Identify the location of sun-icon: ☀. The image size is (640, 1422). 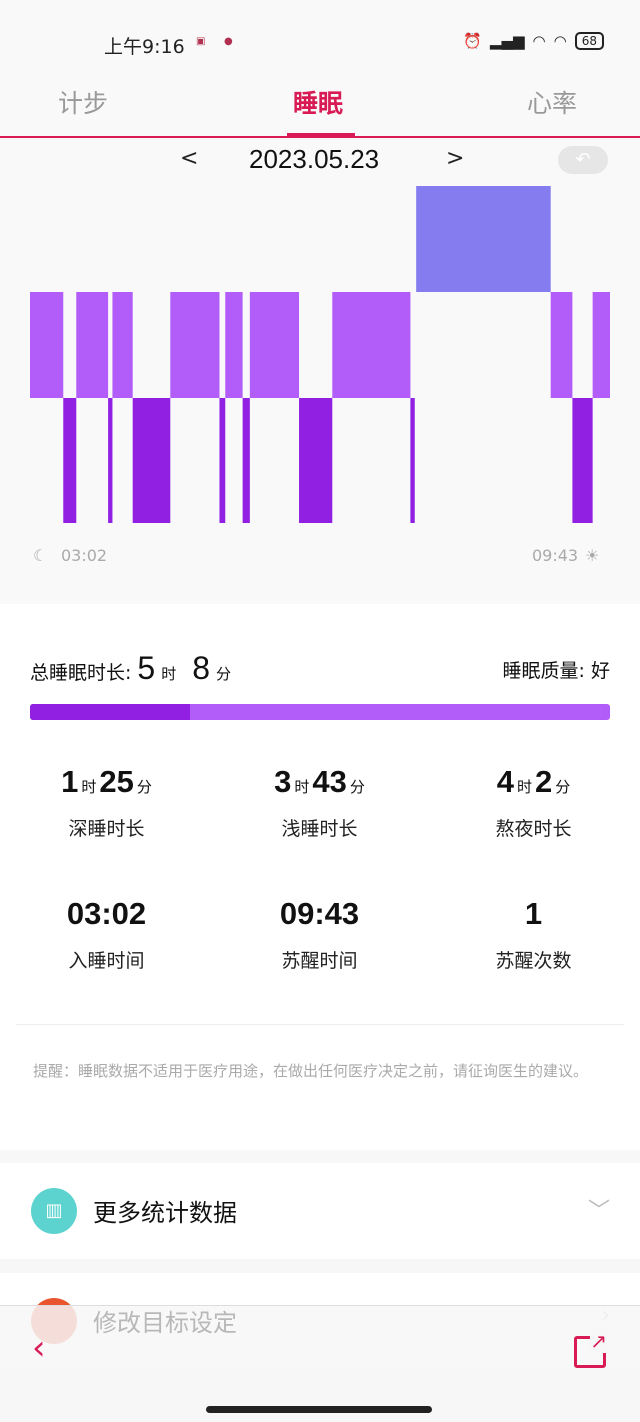
(592, 555).